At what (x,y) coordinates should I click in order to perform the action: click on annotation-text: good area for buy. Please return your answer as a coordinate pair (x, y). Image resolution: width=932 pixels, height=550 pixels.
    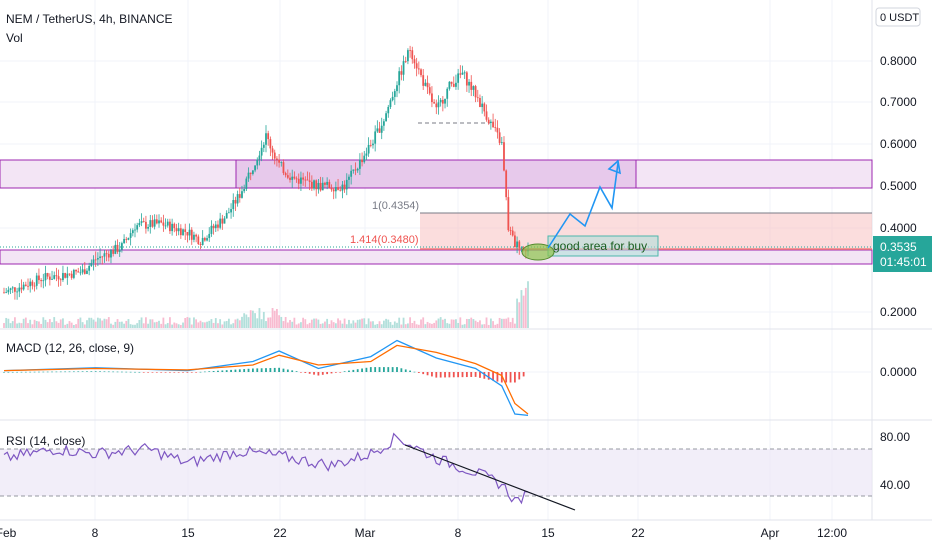
    Looking at the image, I should click on (600, 246).